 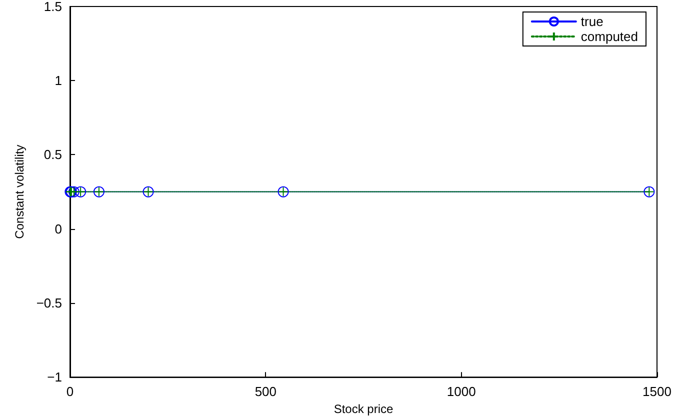 I want to click on y-tick-label: −0.5, so click(x=49, y=302).